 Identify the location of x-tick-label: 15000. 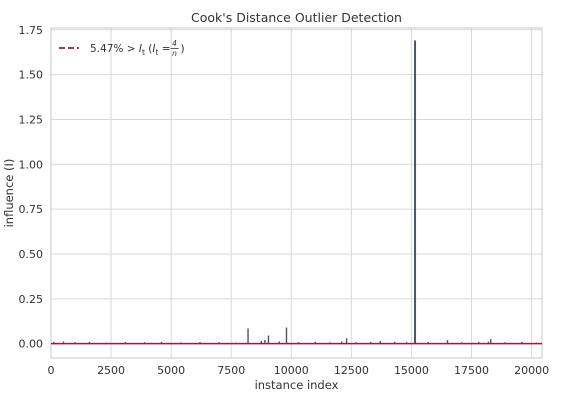
(411, 370).